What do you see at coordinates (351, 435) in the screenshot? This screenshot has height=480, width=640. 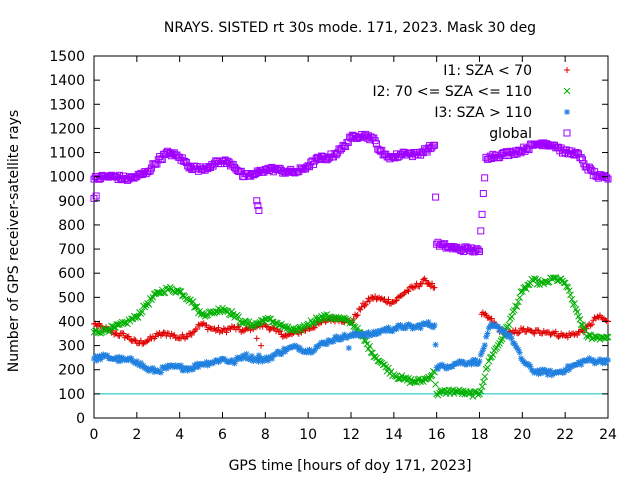 I see `x-tick-label: 12` at bounding box center [351, 435].